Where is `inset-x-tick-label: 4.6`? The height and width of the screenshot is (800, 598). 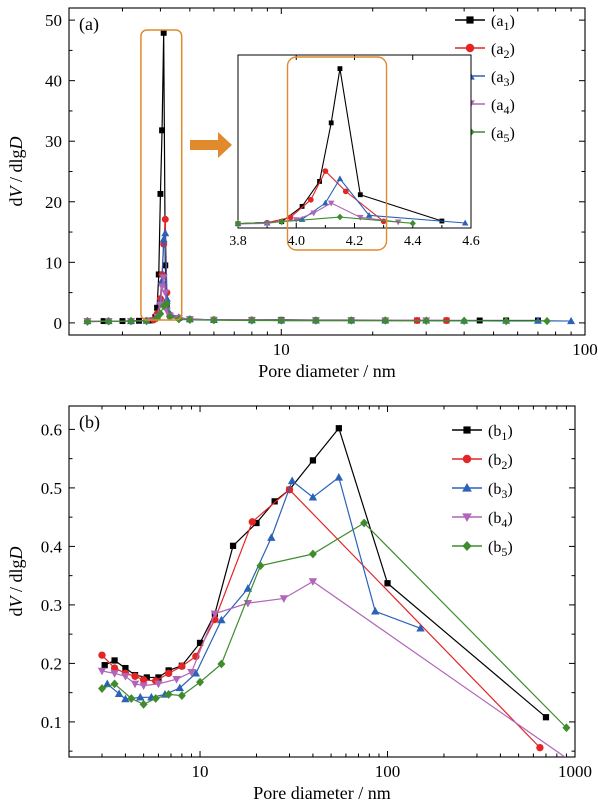
inset-x-tick-label: 4.6 is located at coordinates (471, 241).